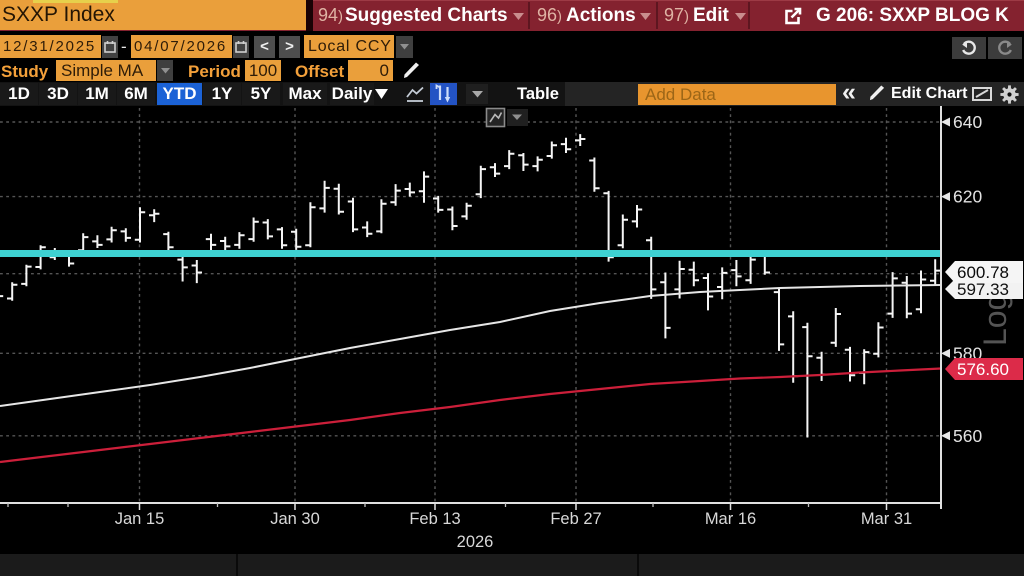  I want to click on svg-text: Mar 31, so click(886, 519).